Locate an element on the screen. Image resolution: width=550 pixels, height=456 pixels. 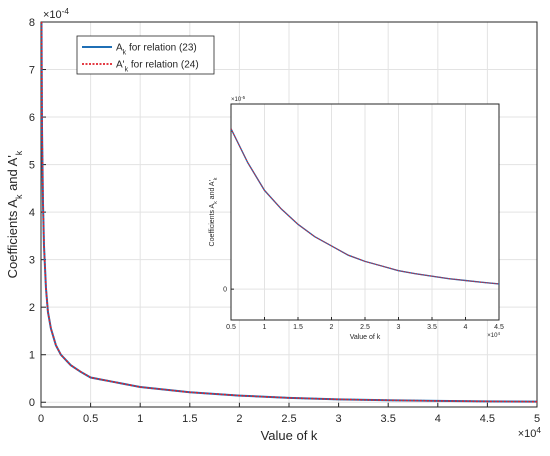
main-x-axis-label: Value of k is located at coordinates (289, 435).